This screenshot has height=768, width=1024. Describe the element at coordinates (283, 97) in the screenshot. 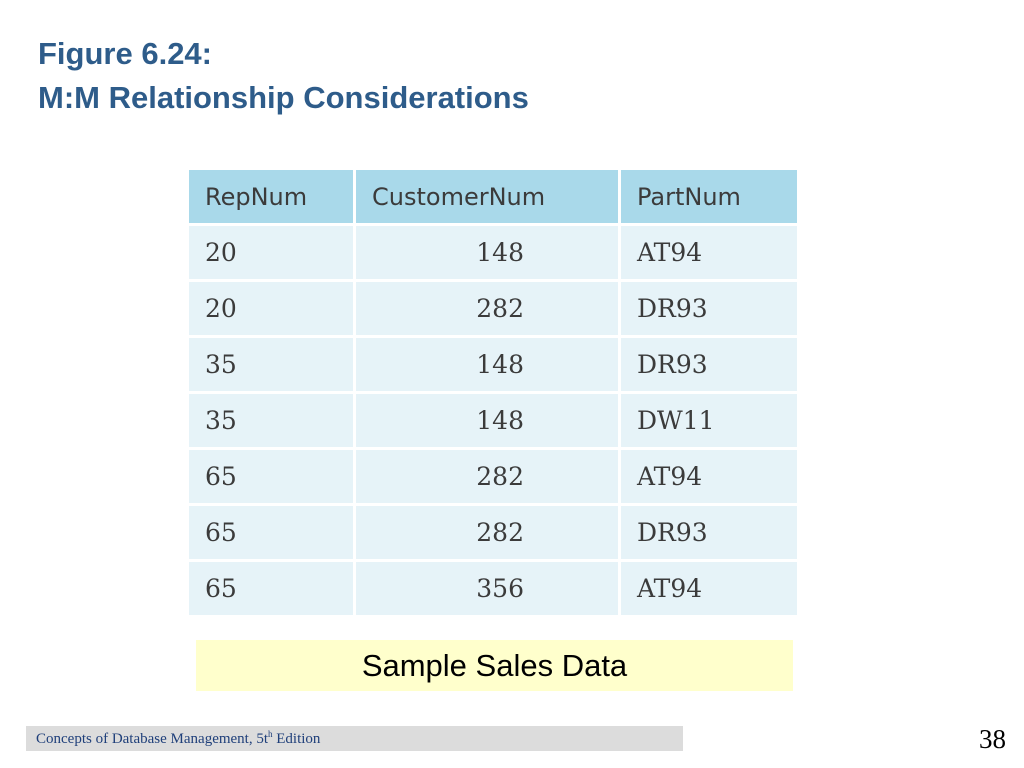

I see `title-line-2: M:M Relationship Considerations` at that location.